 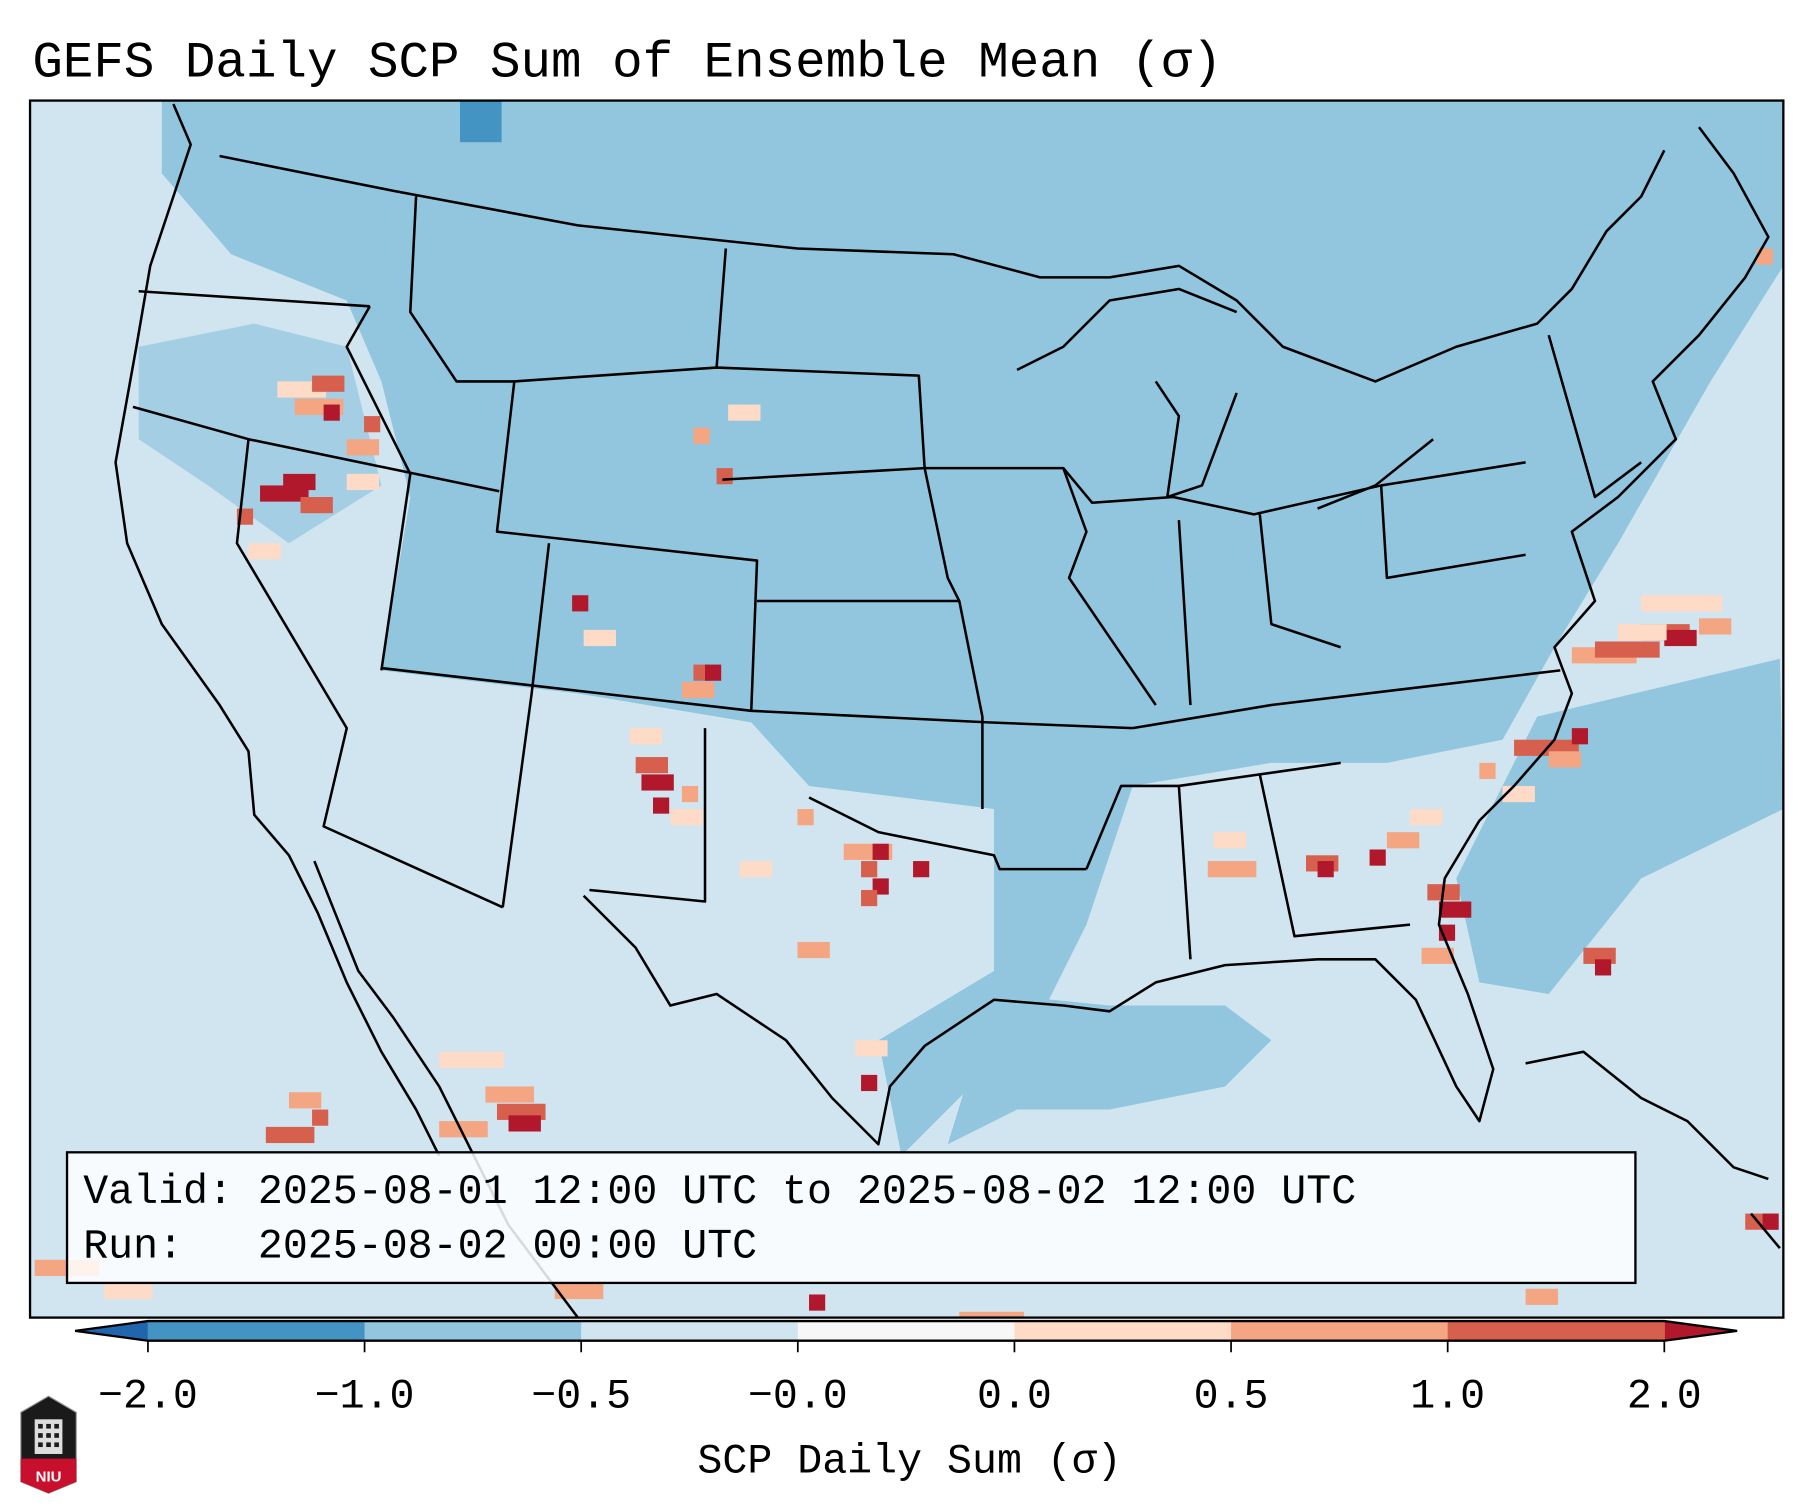 I want to click on field-negative-strong, so click(x=480, y=121).